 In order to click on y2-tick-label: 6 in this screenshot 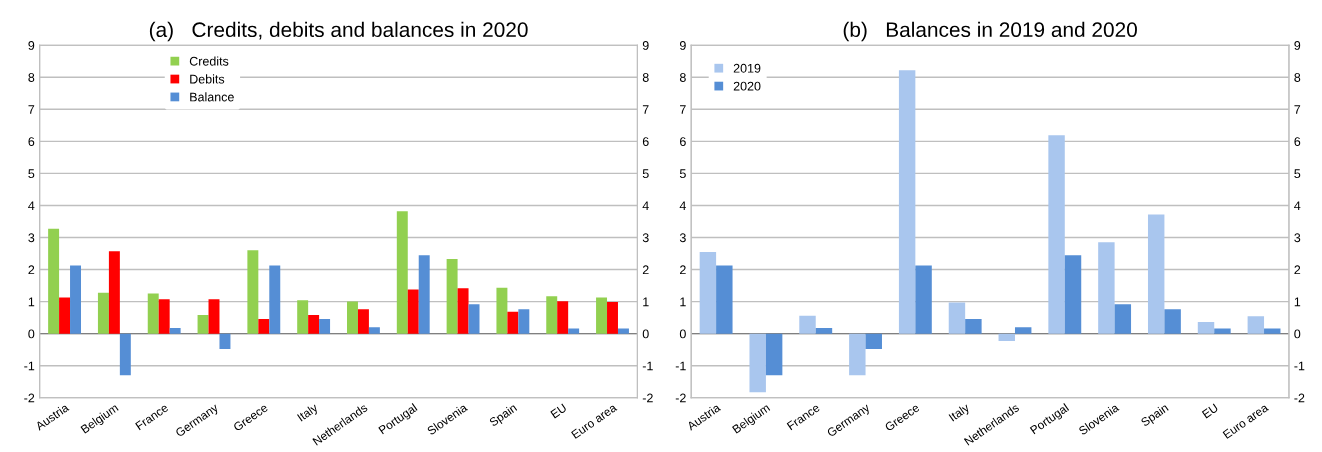, I will do `click(1297, 142)`.